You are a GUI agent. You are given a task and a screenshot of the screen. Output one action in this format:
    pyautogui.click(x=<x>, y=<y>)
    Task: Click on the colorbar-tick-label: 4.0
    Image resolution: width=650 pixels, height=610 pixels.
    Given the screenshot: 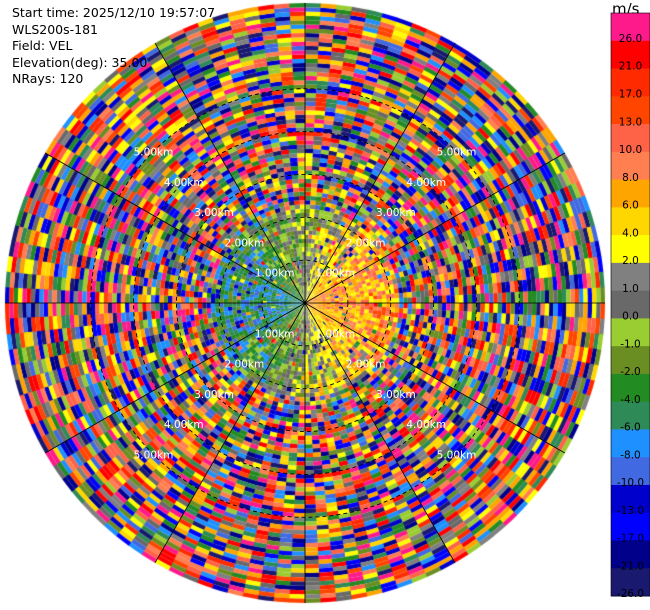 What is the action you would take?
    pyautogui.click(x=630, y=233)
    